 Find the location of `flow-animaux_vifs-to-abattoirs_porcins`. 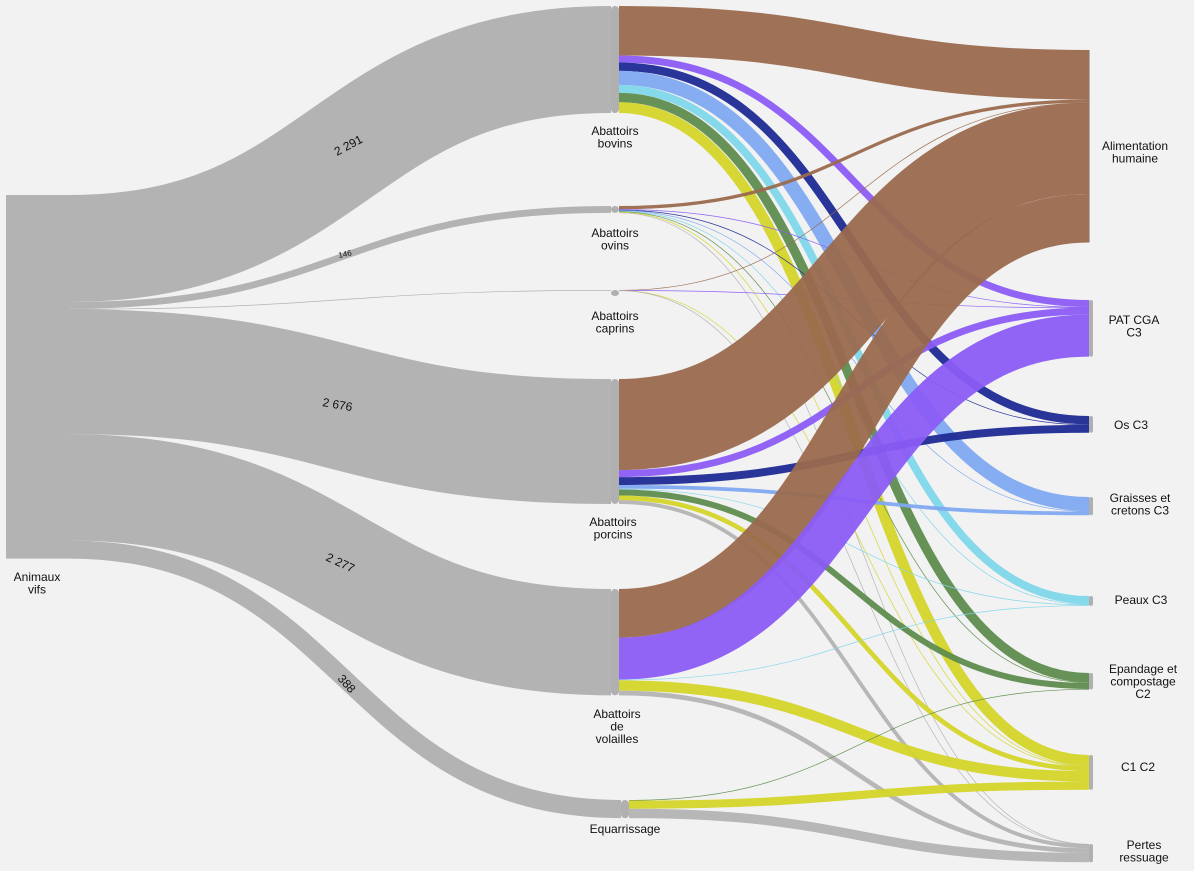

flow-animaux_vifs-to-abattoirs_porcins is located at coordinates (340, 406).